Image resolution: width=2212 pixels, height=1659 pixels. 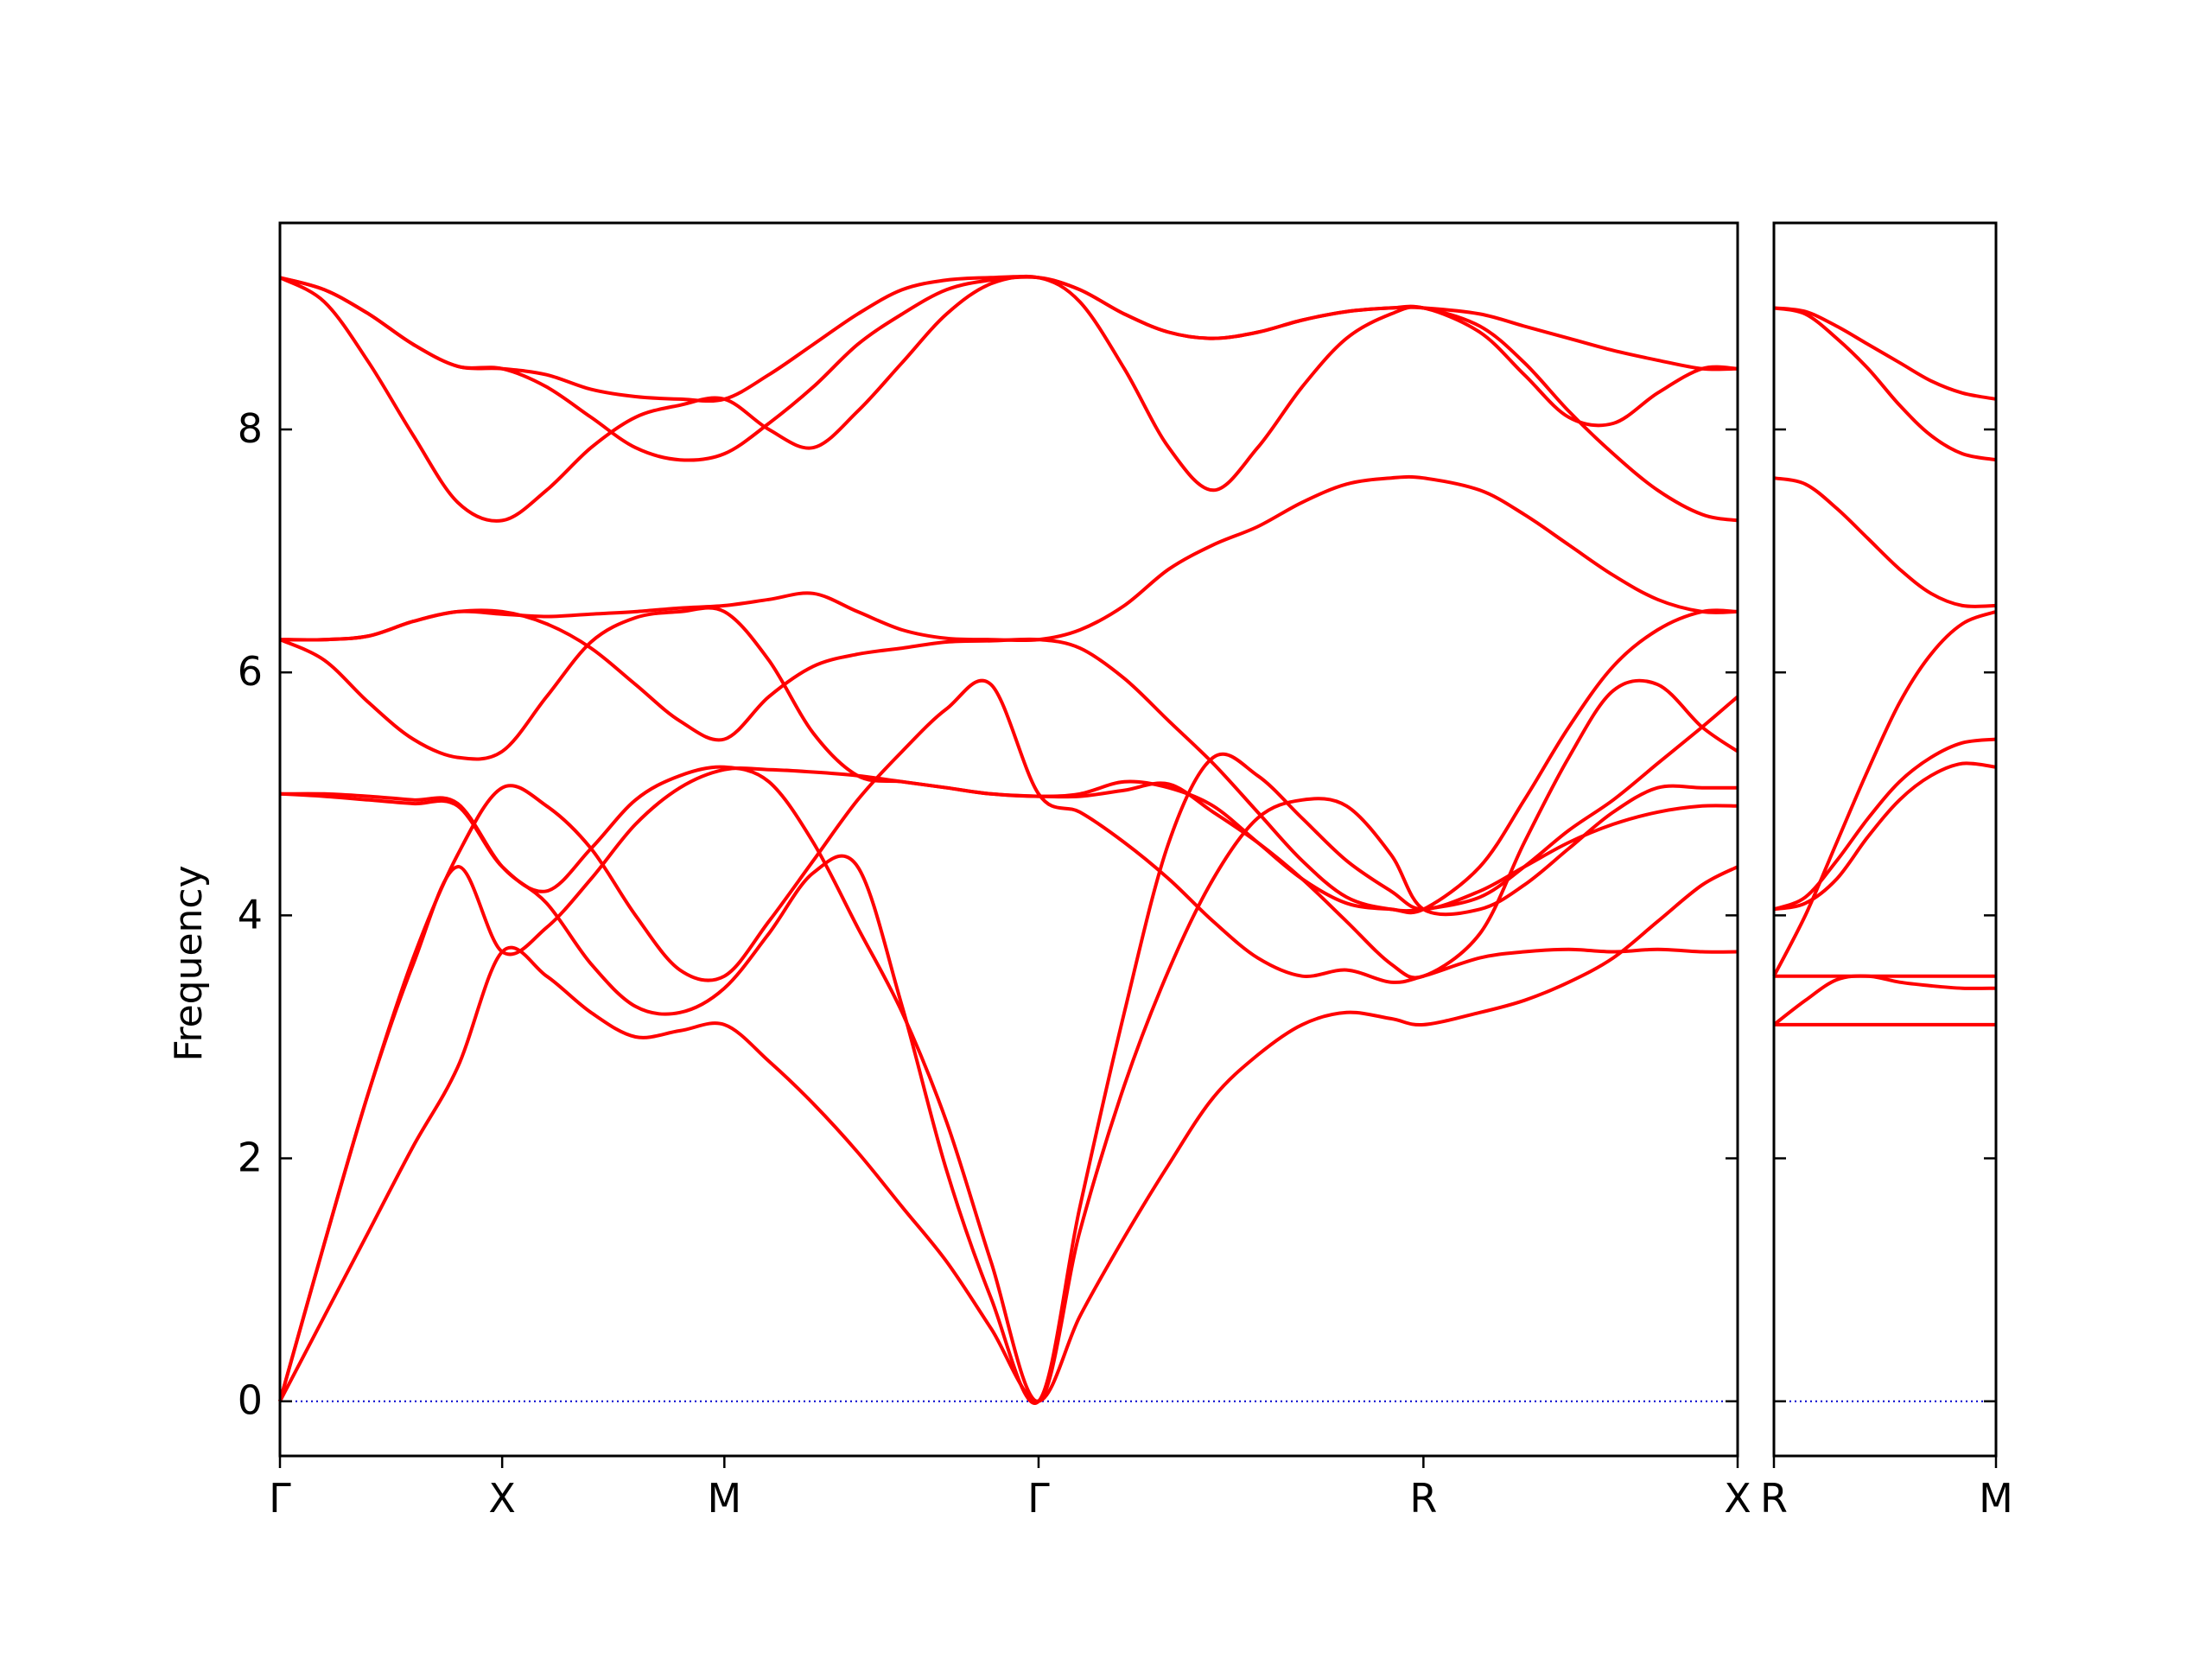 What do you see at coordinates (250, 428) in the screenshot?
I see `y-tick-label: 8` at bounding box center [250, 428].